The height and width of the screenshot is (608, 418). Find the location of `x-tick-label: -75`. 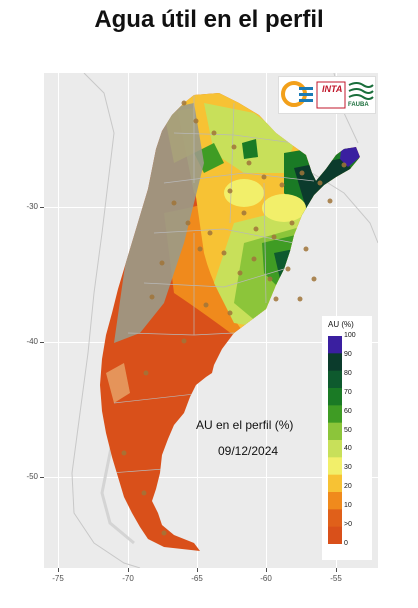

x-tick-label: -75 is located at coordinates (58, 578).